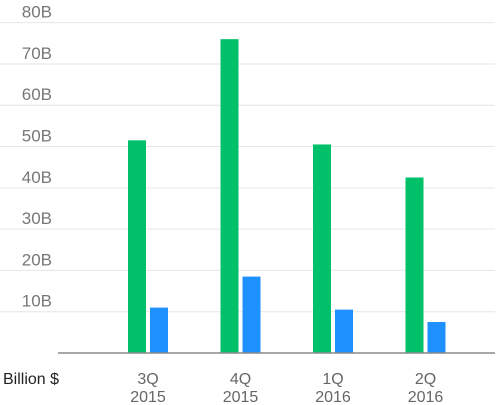  Describe the element at coordinates (31, 379) in the screenshot. I see `y-unit-label: Billion $` at that location.